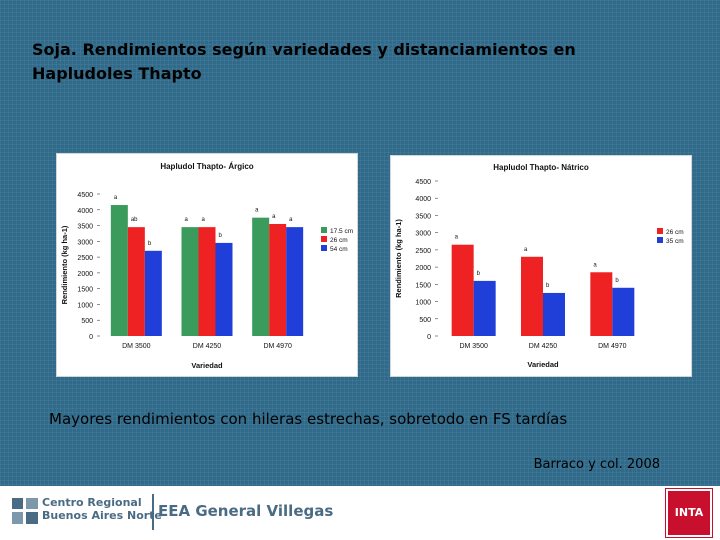 Image resolution: width=720 pixels, height=540 pixels. Describe the element at coordinates (246, 511) in the screenshot. I see `eea-name: EEA General Villegas` at that location.